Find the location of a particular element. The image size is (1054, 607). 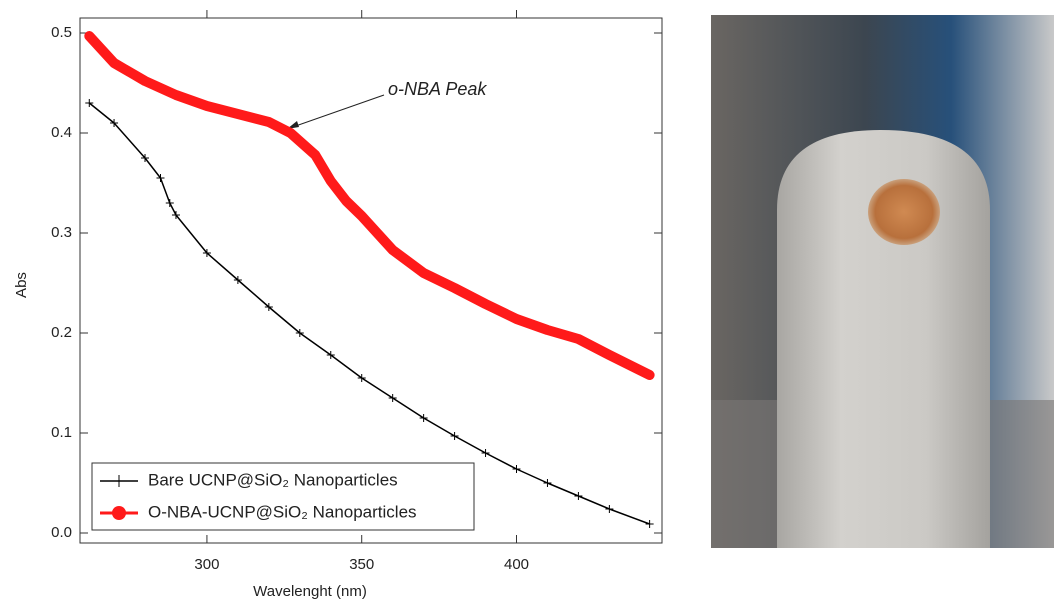

y-tick-label: 0.5 is located at coordinates (61, 32).